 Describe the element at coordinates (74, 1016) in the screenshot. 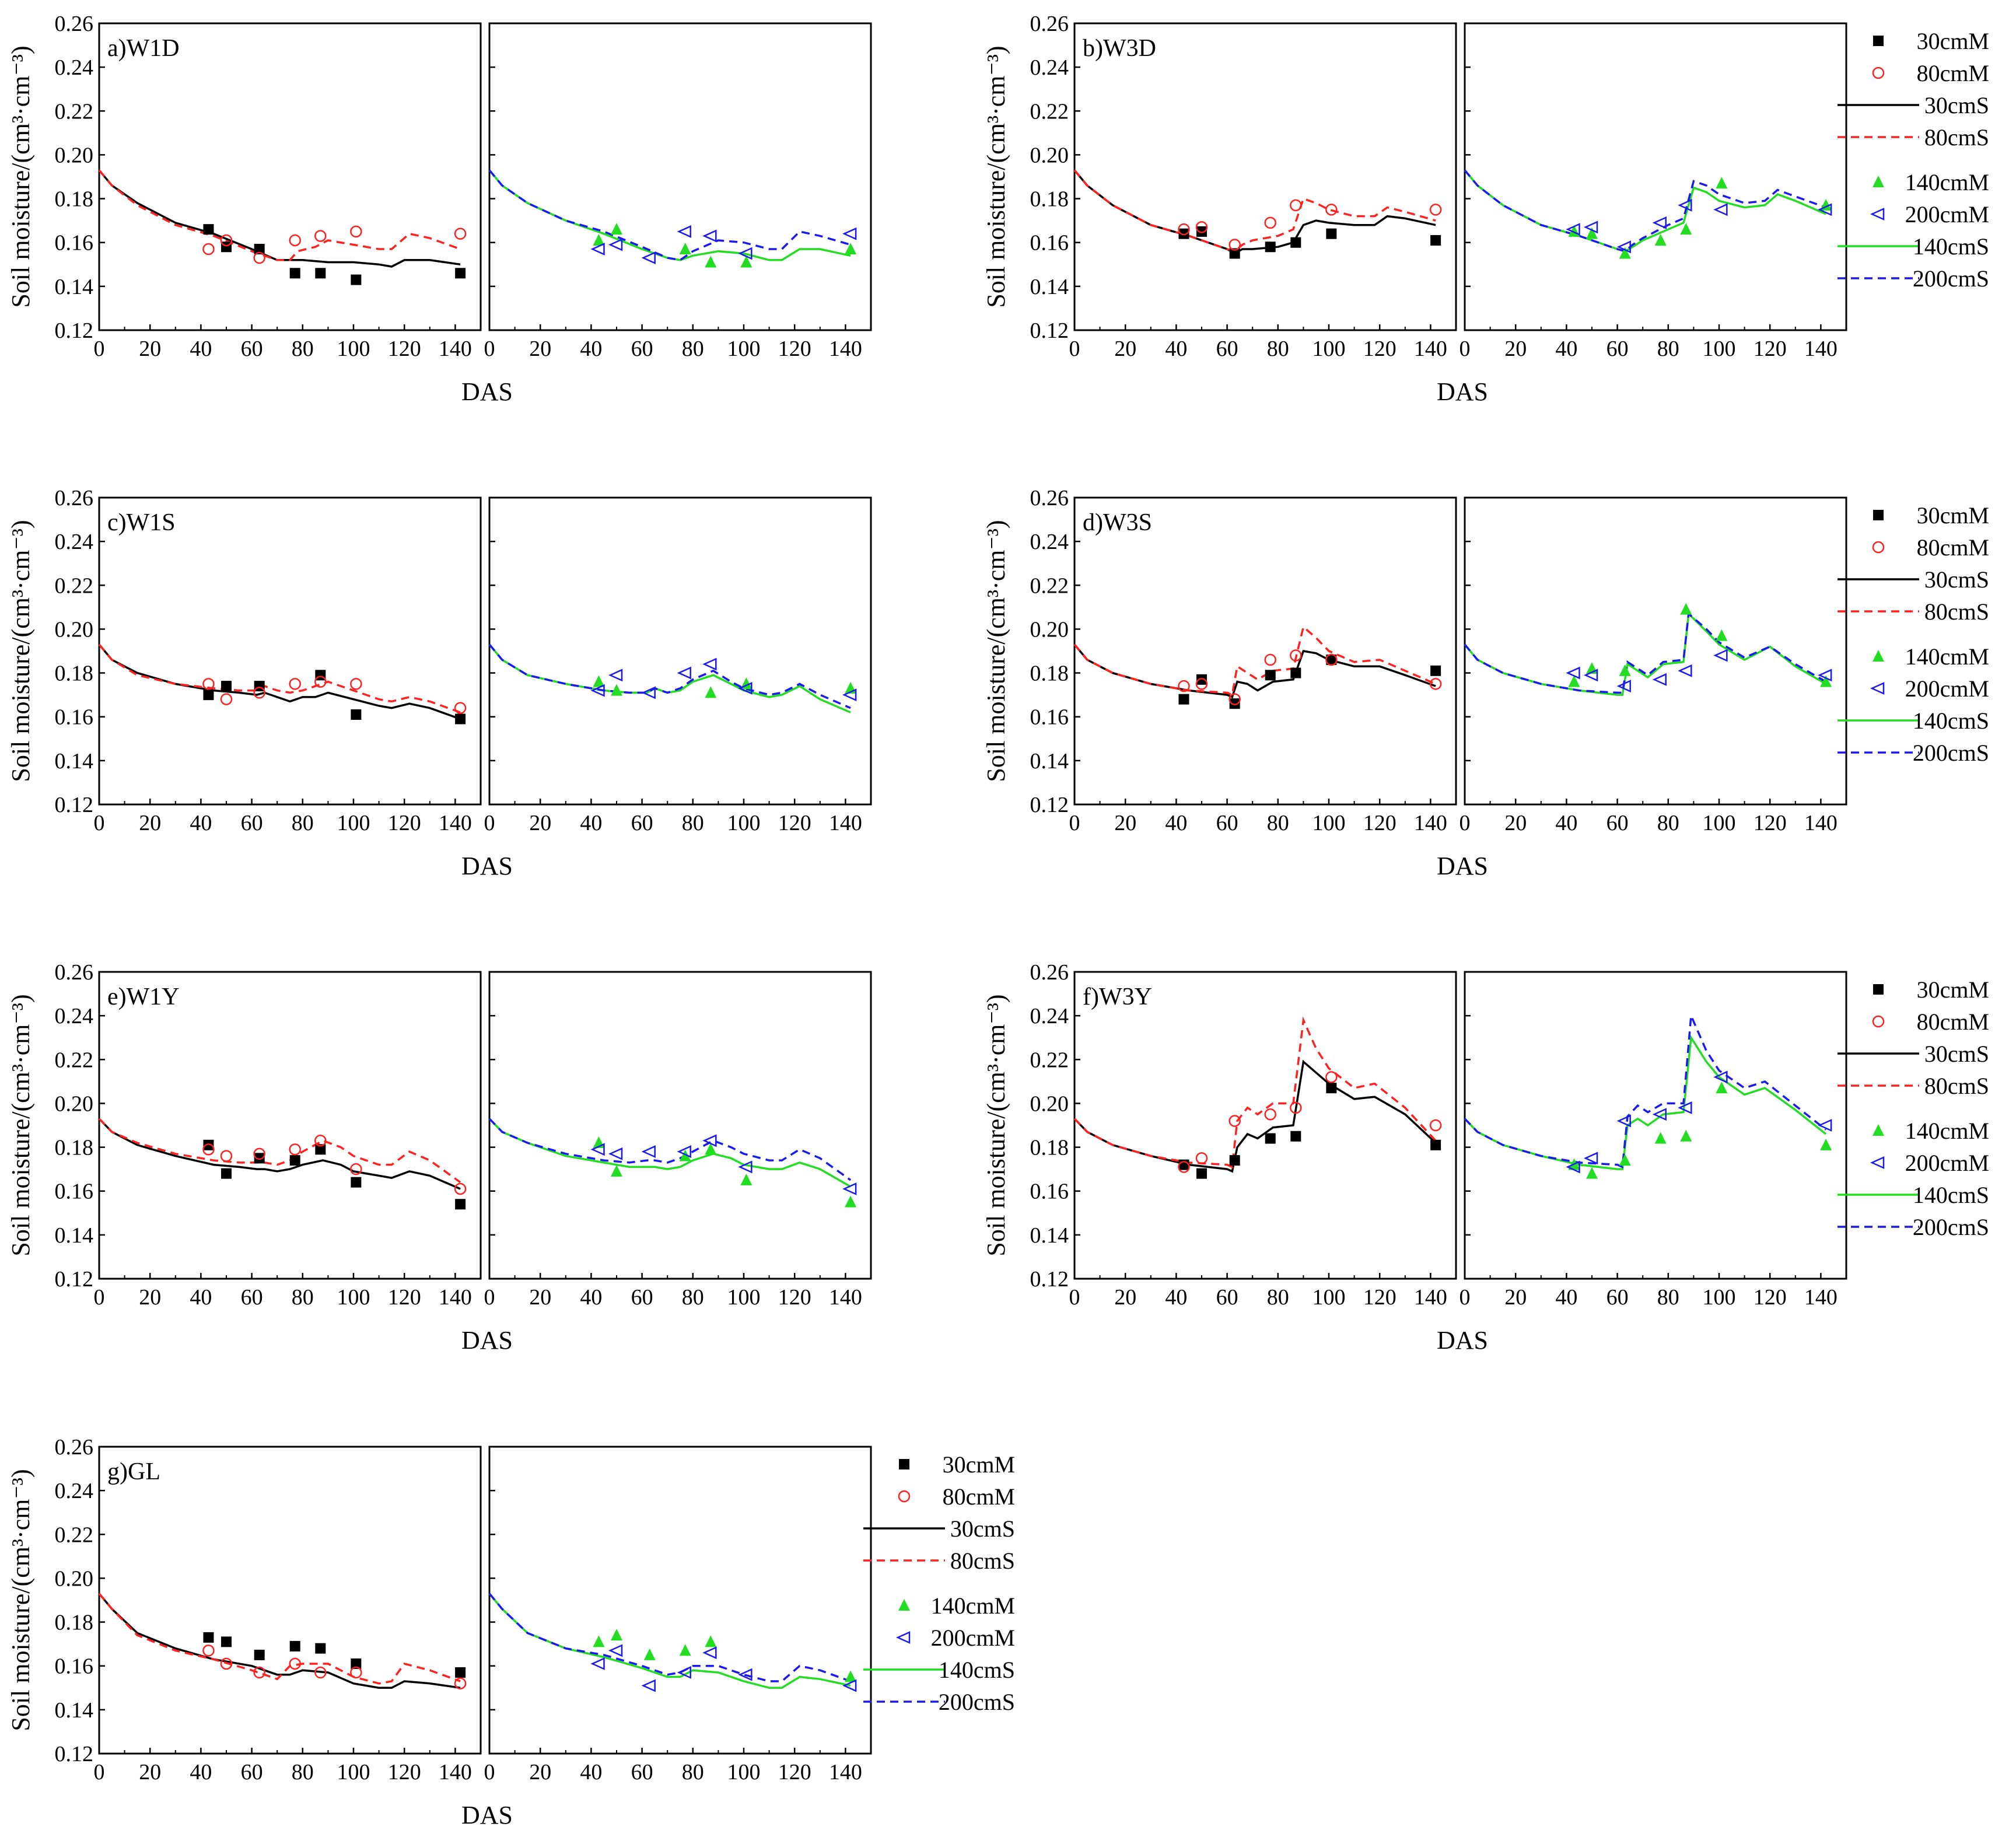

I see `y-tick-label: 0.24` at that location.